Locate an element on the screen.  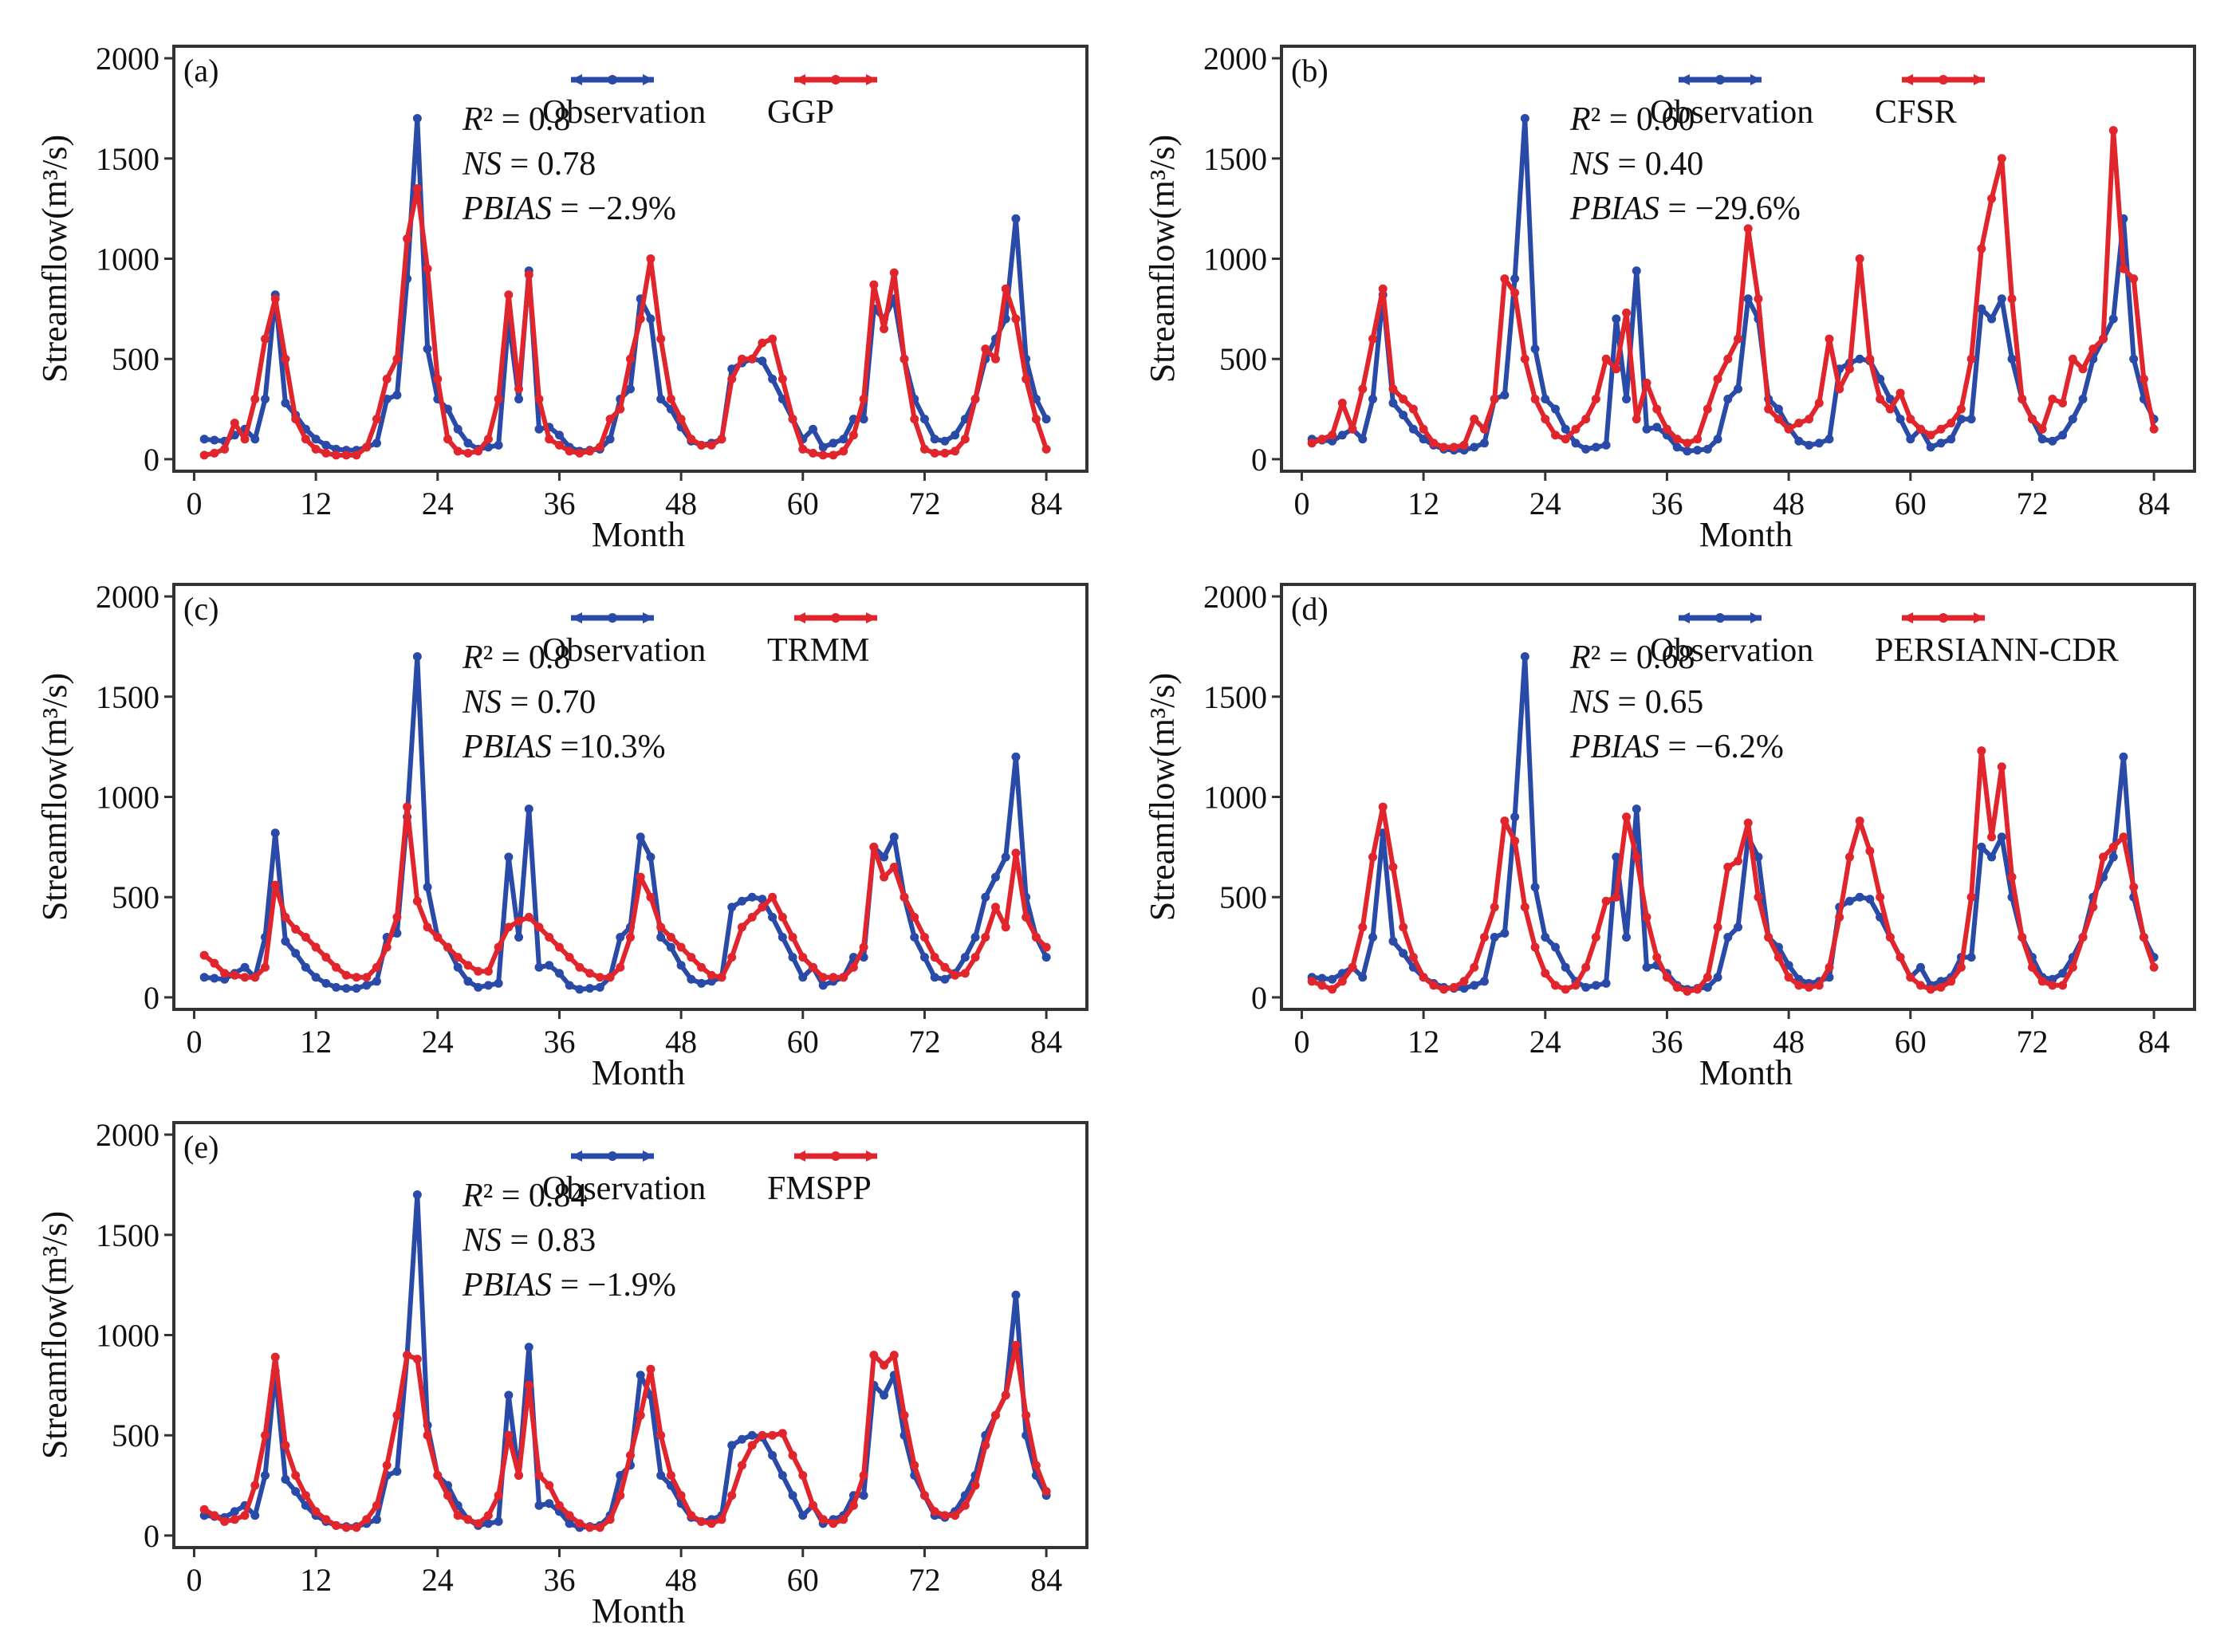
panel-label: (c) is located at coordinates (201, 609).